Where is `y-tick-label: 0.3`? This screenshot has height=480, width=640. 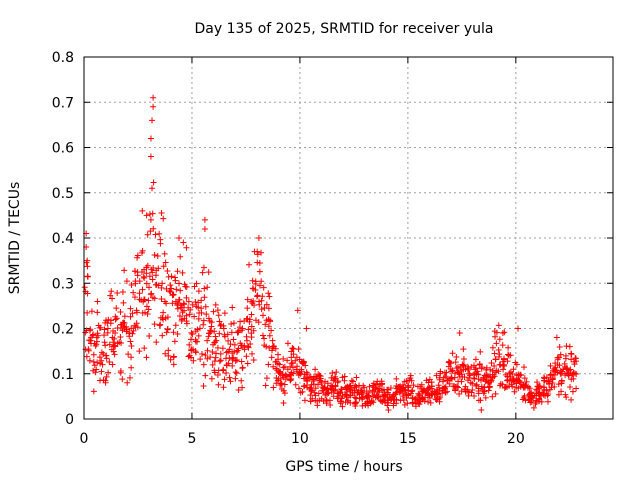 y-tick-label: 0.3 is located at coordinates (63, 284).